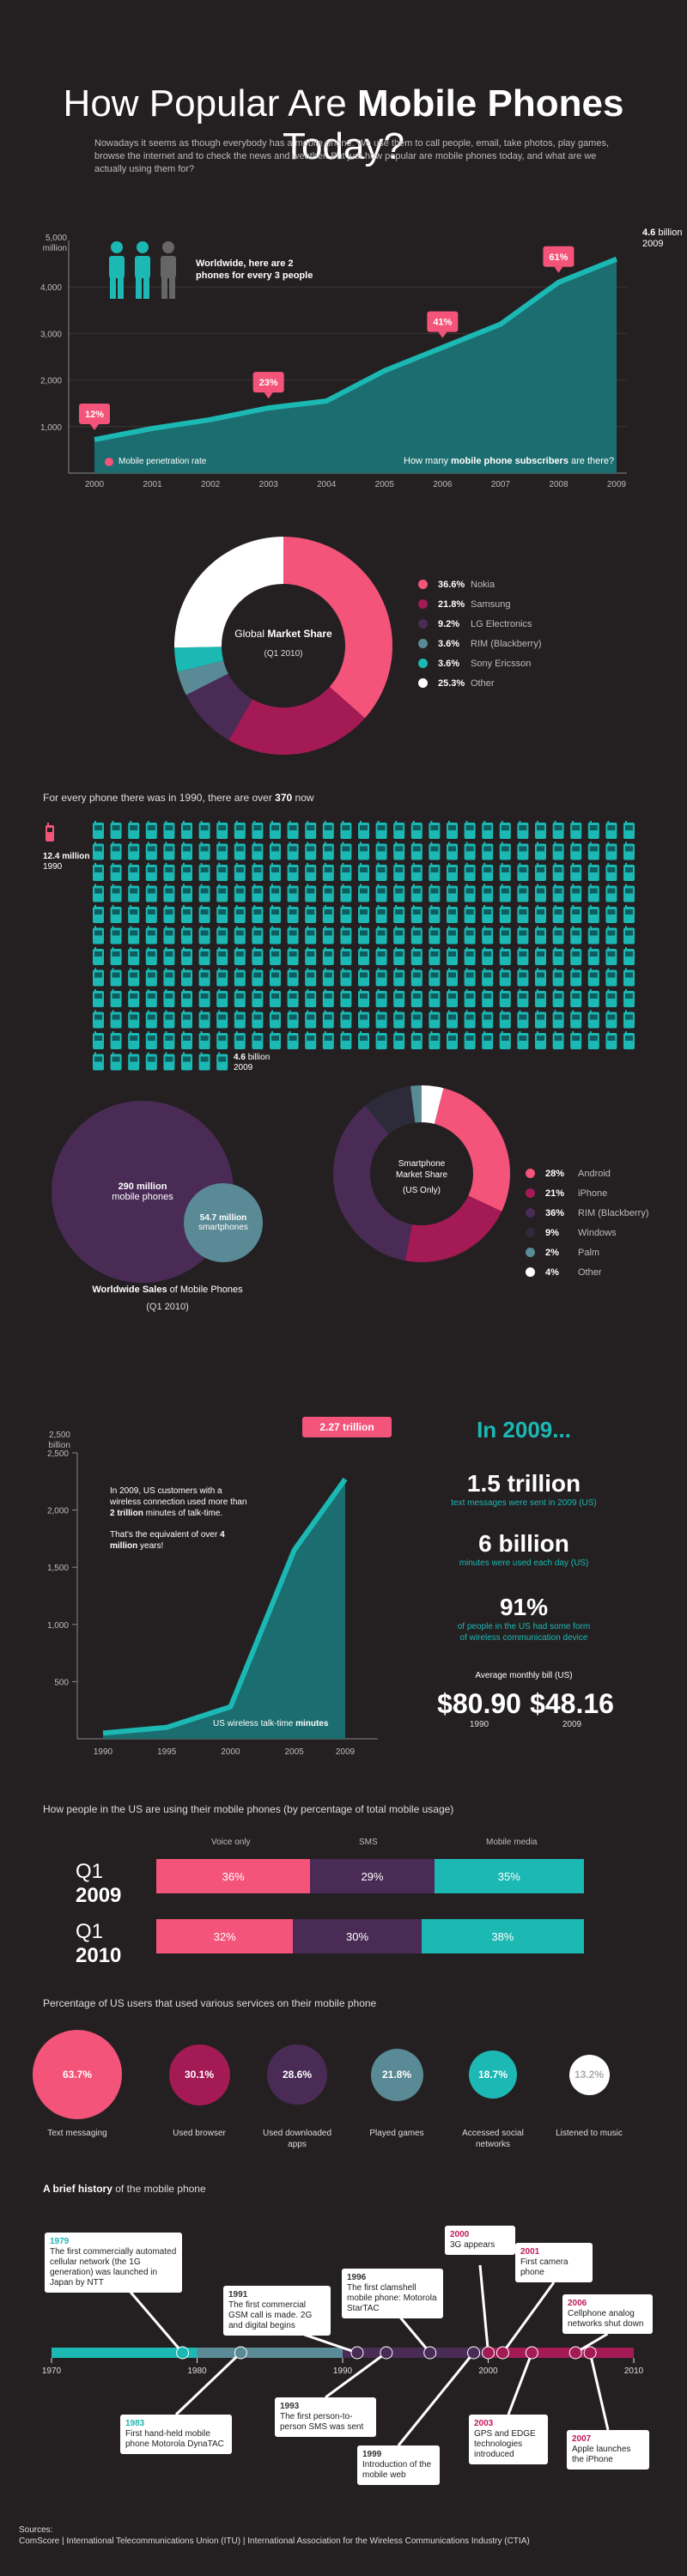 Image resolution: width=687 pixels, height=2576 pixels. I want to click on event-year: 1979, so click(60, 2241).